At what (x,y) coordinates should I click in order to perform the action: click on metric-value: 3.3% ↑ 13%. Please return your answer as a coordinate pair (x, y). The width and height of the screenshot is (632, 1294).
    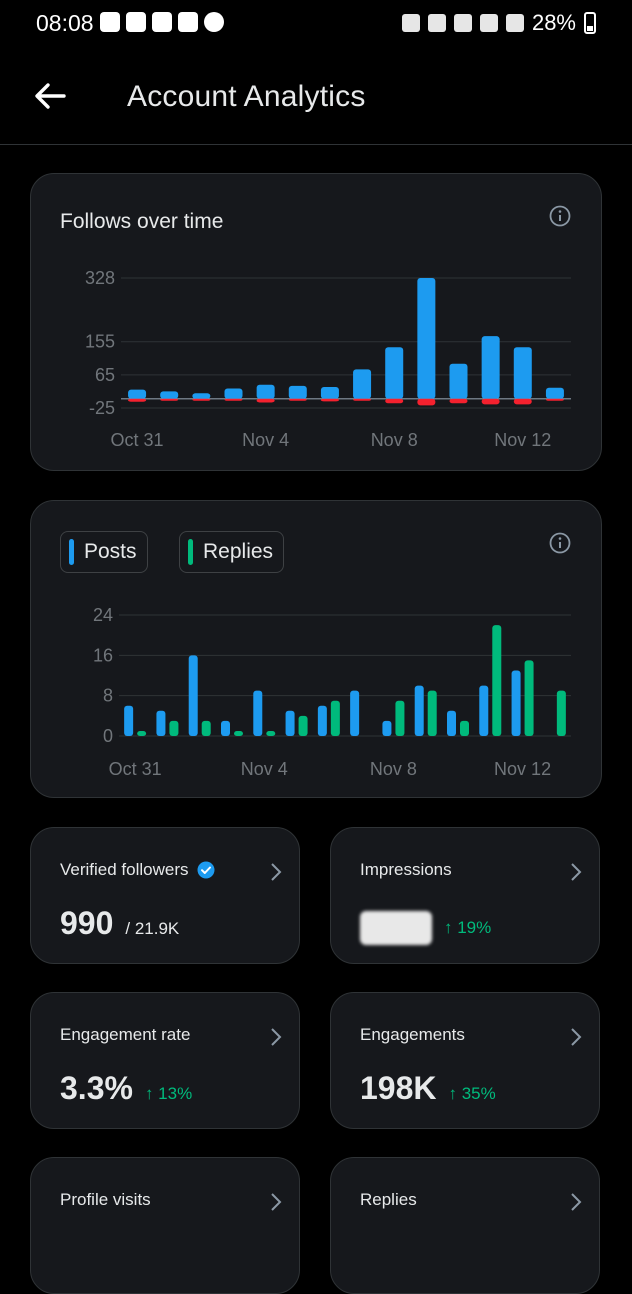
    Looking at the image, I should click on (126, 1088).